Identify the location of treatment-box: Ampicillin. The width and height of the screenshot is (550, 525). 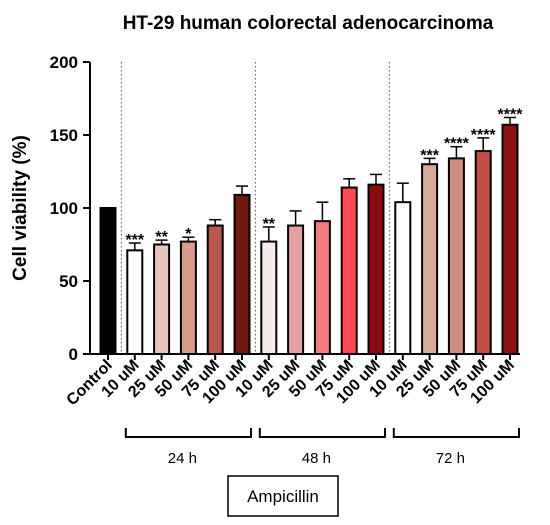
(283, 496).